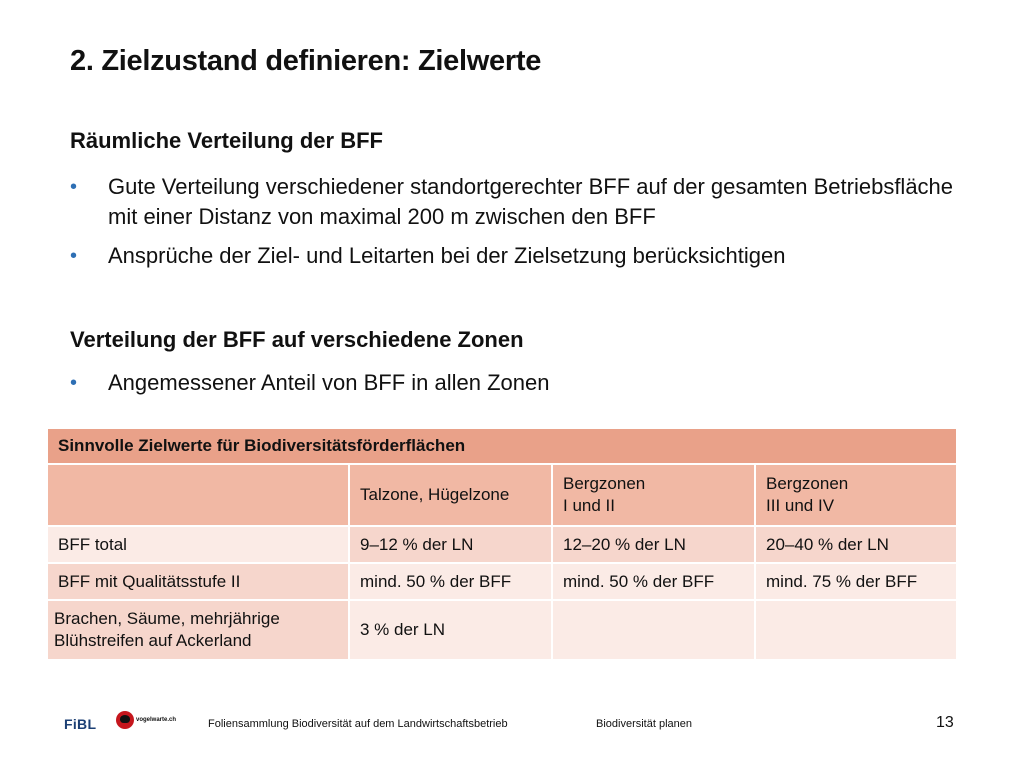 The width and height of the screenshot is (1024, 768). What do you see at coordinates (450, 495) in the screenshot?
I see `table-header-talzone: Talzone, Hügelzone` at bounding box center [450, 495].